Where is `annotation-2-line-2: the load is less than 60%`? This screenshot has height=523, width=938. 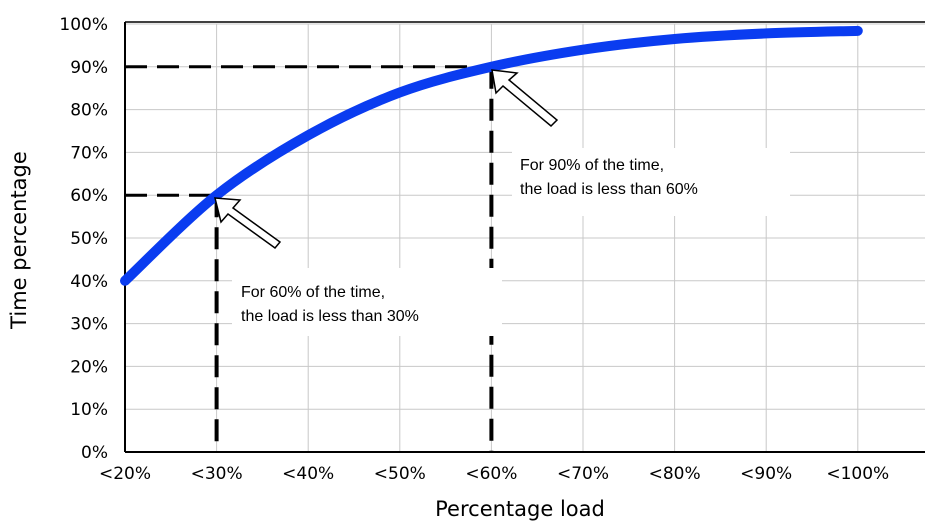 annotation-2-line-2: the load is less than 60% is located at coordinates (609, 189).